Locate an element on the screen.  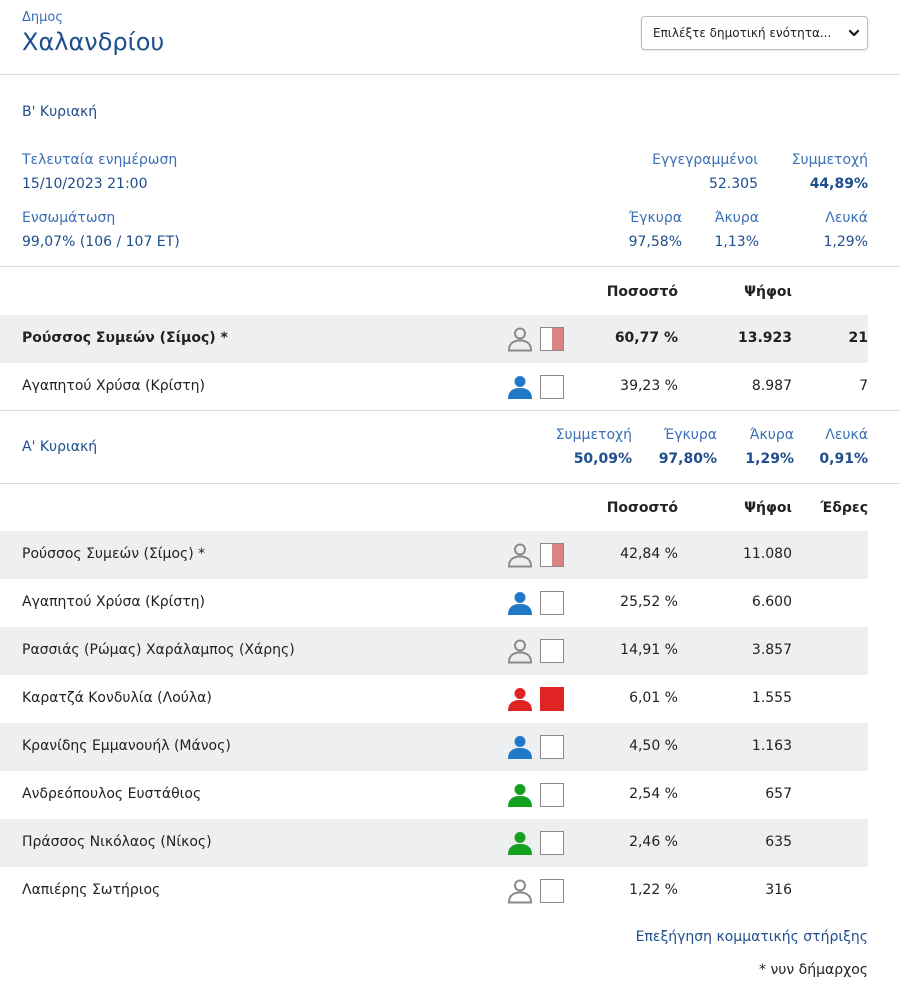
candidate-votes: 1.555 is located at coordinates (771, 698).